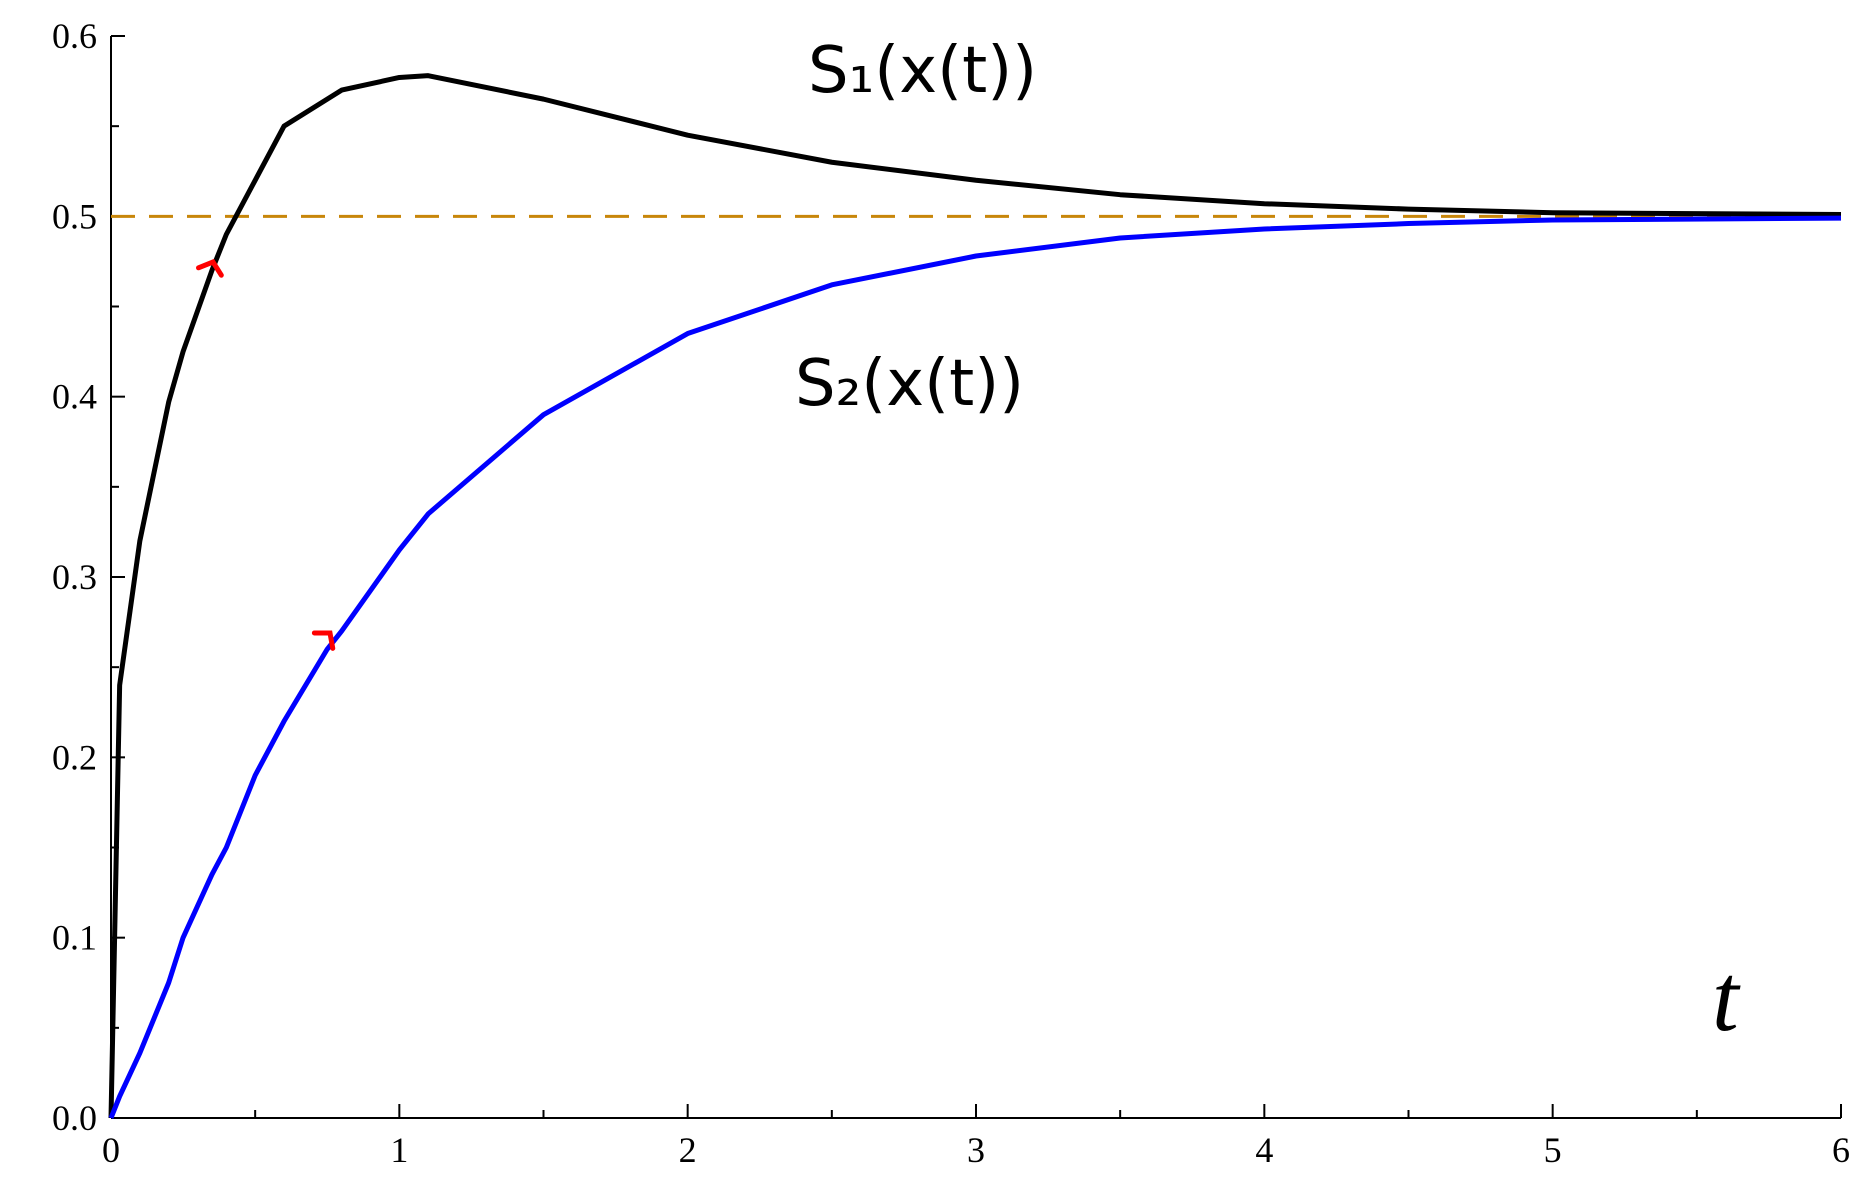 This screenshot has width=1865, height=1199. Describe the element at coordinates (74, 938) in the screenshot. I see `y-tick-label: 0.1` at that location.